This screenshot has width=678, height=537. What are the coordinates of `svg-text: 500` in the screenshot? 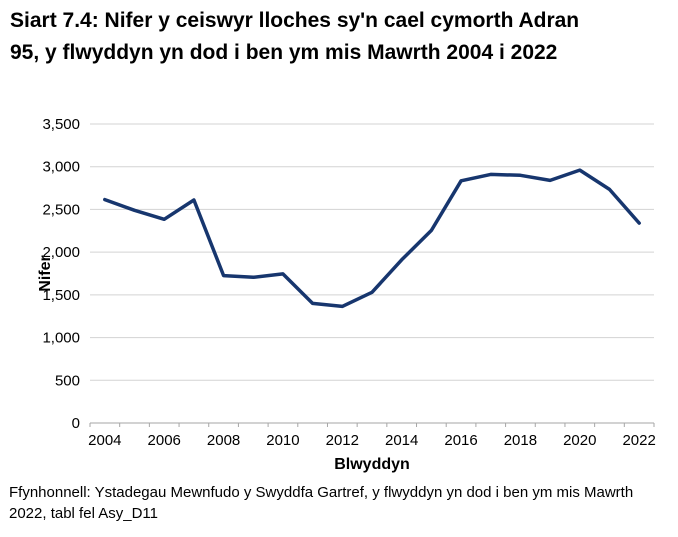 It's located at (67, 380).